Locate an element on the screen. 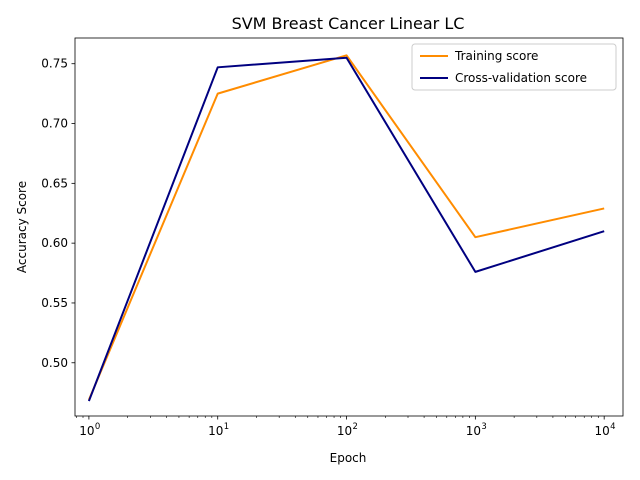 The height and width of the screenshot is (480, 640). y-tick-label: 0.55 is located at coordinates (54, 303).